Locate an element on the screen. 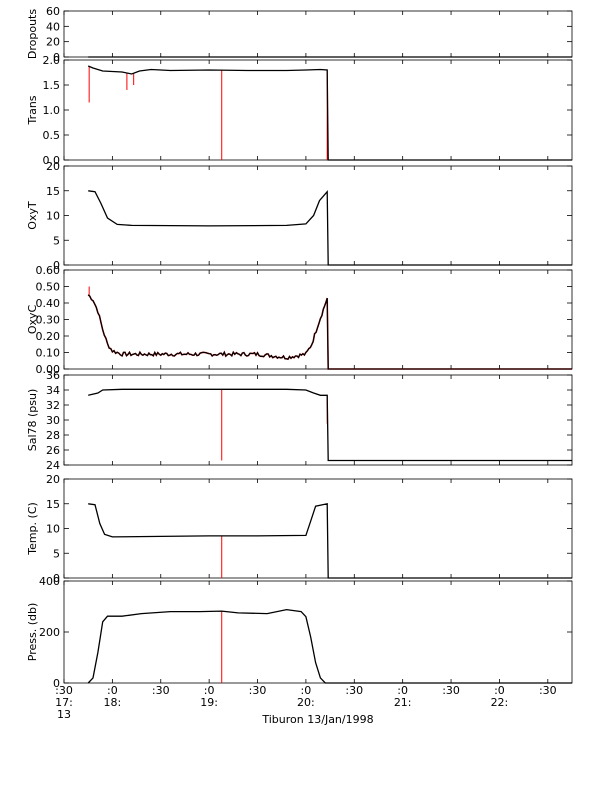  y-tick-label: 0.00 is located at coordinates (48, 369).